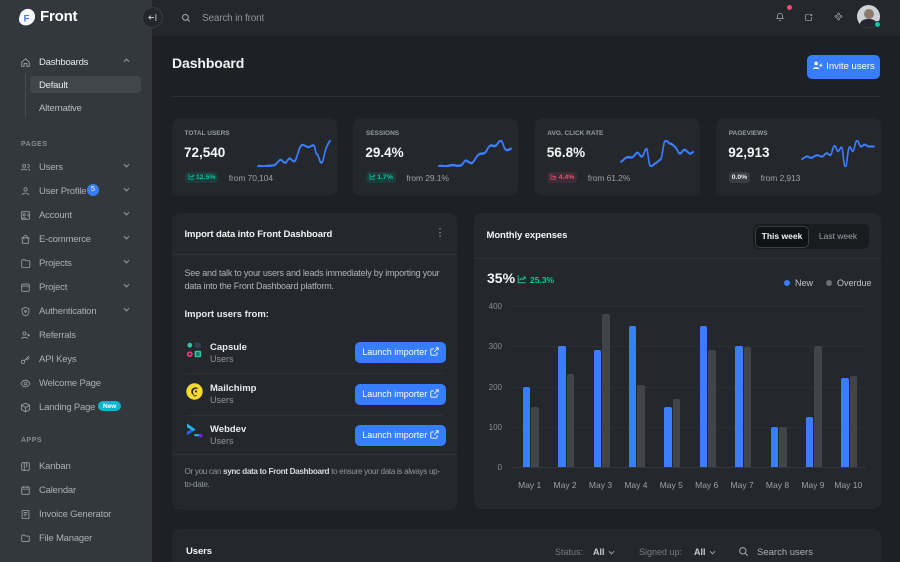 The image size is (900, 562). Describe the element at coordinates (27, 18) in the screenshot. I see `svg-text: F` at that location.